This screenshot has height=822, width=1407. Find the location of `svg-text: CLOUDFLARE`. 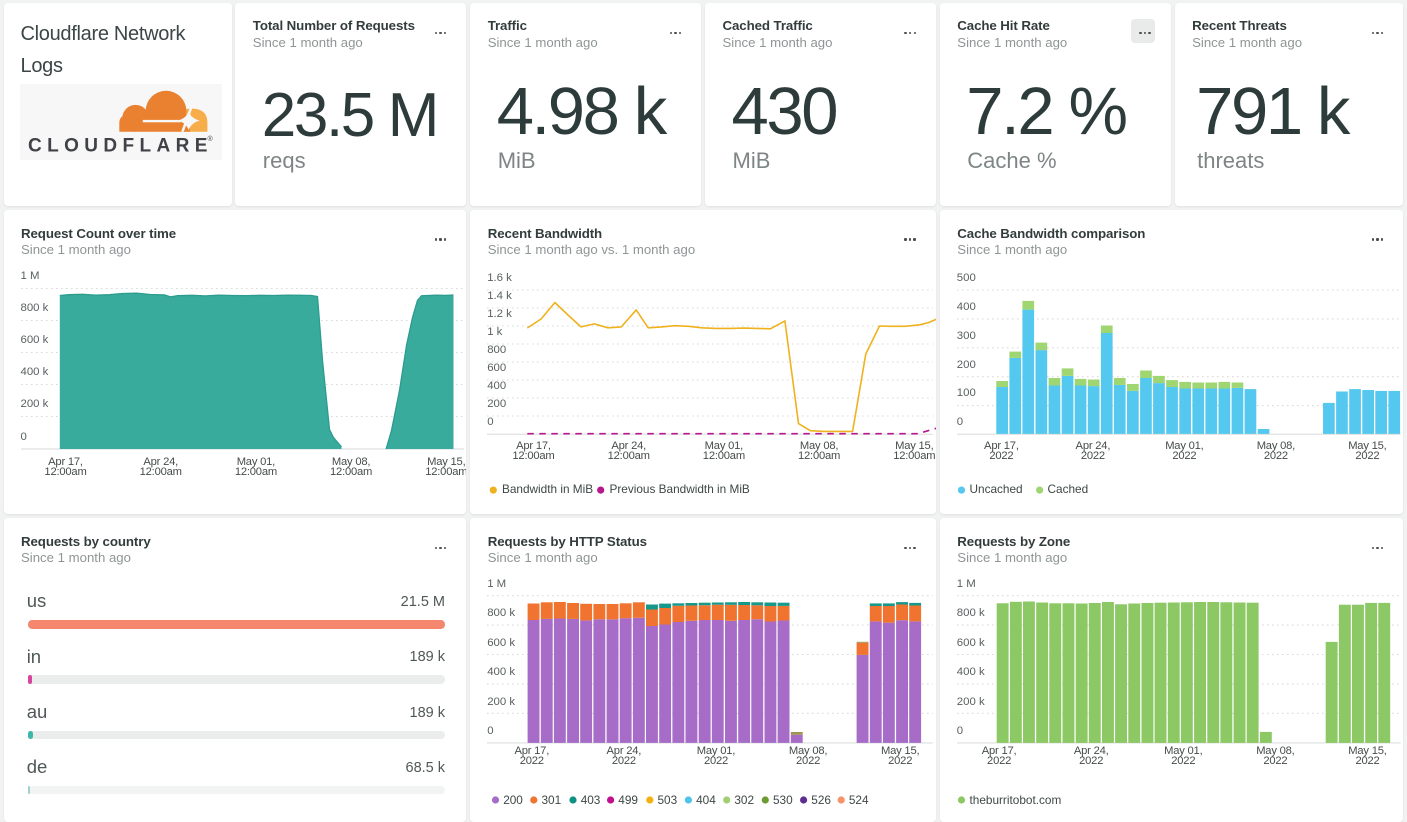

svg-text: CLOUDFLARE is located at coordinates (120, 145).